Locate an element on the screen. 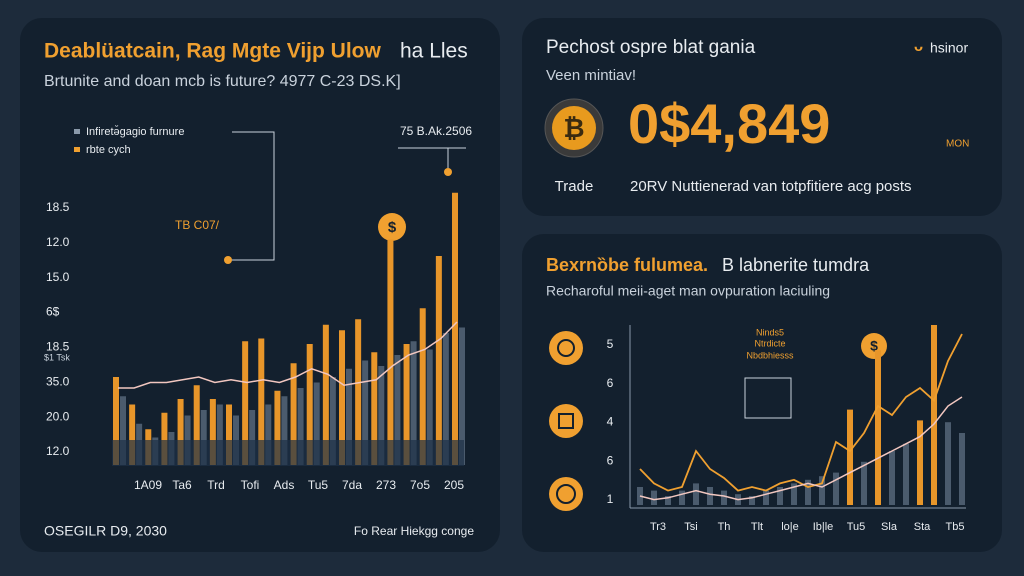  x-tick-label: lo|e is located at coordinates (790, 527).